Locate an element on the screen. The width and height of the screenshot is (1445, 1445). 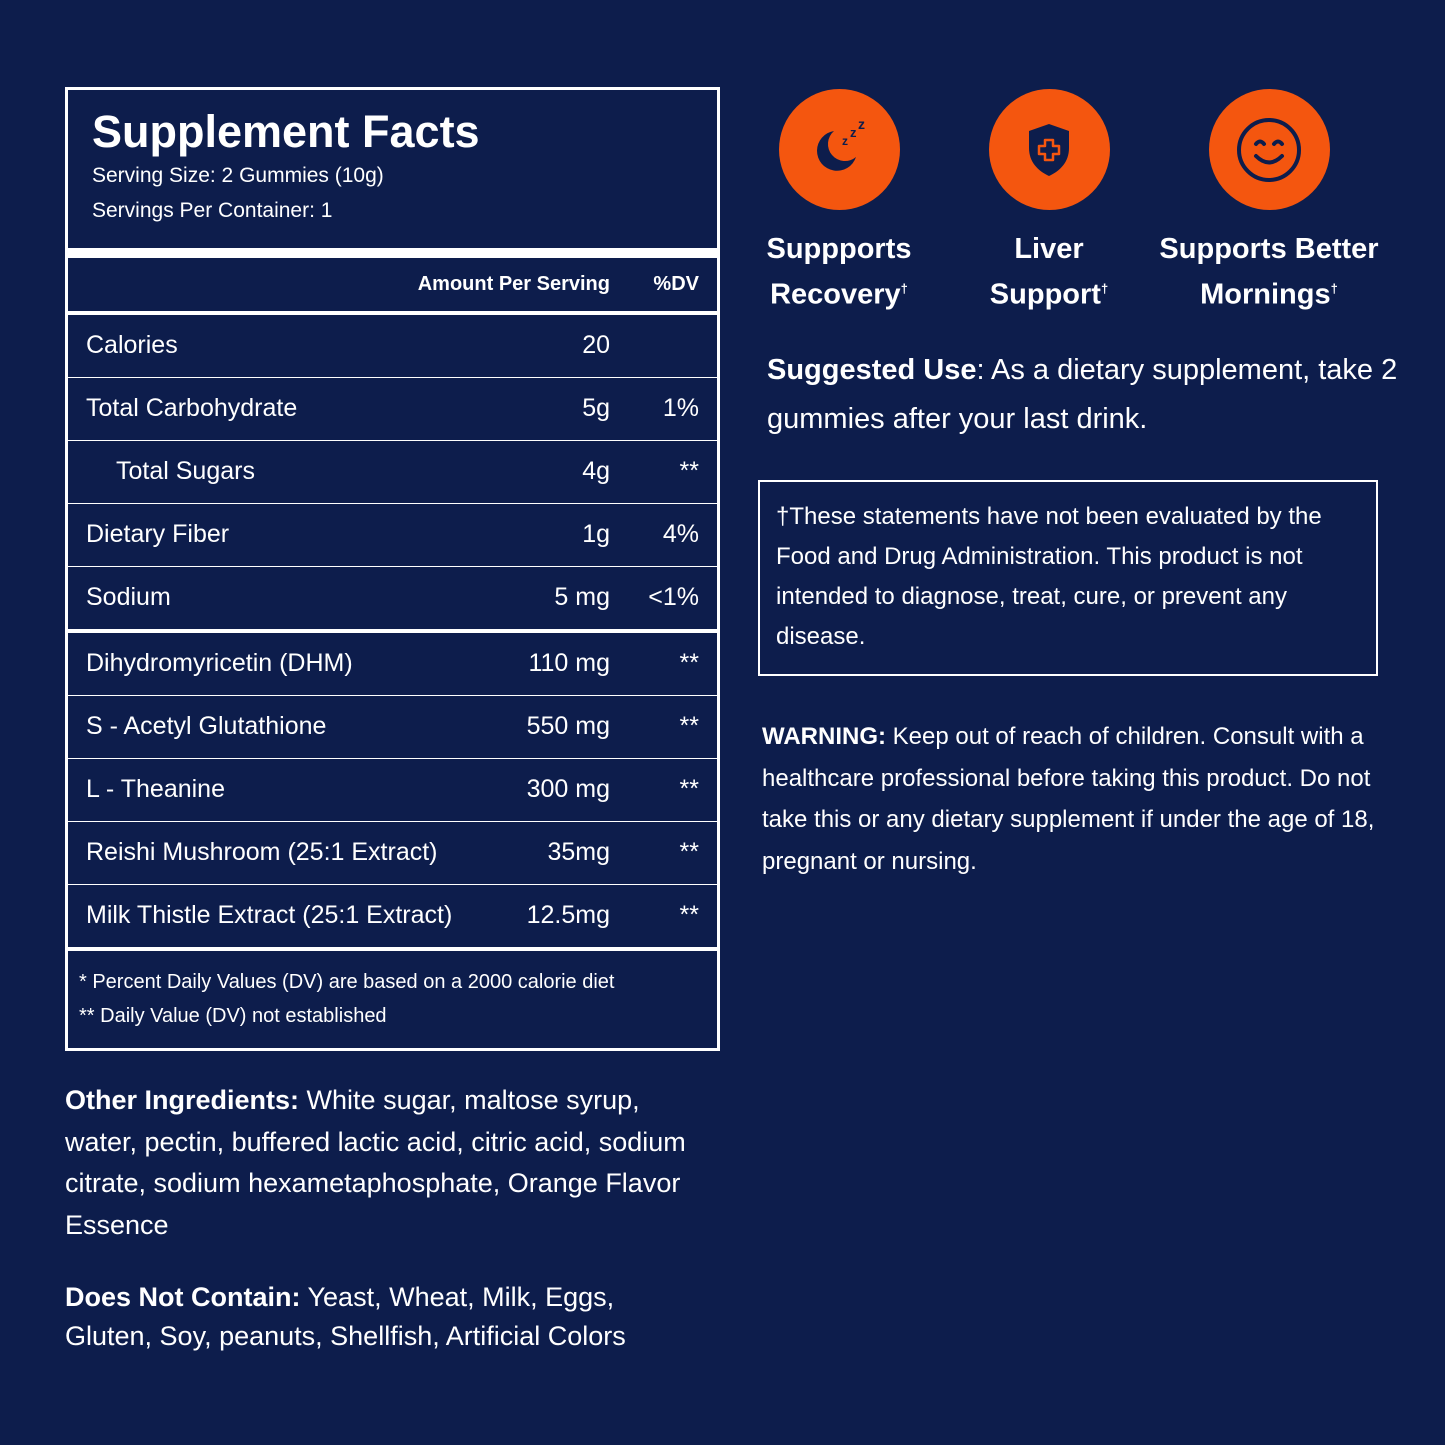
nutrient-amount: 4g is located at coordinates (596, 471).